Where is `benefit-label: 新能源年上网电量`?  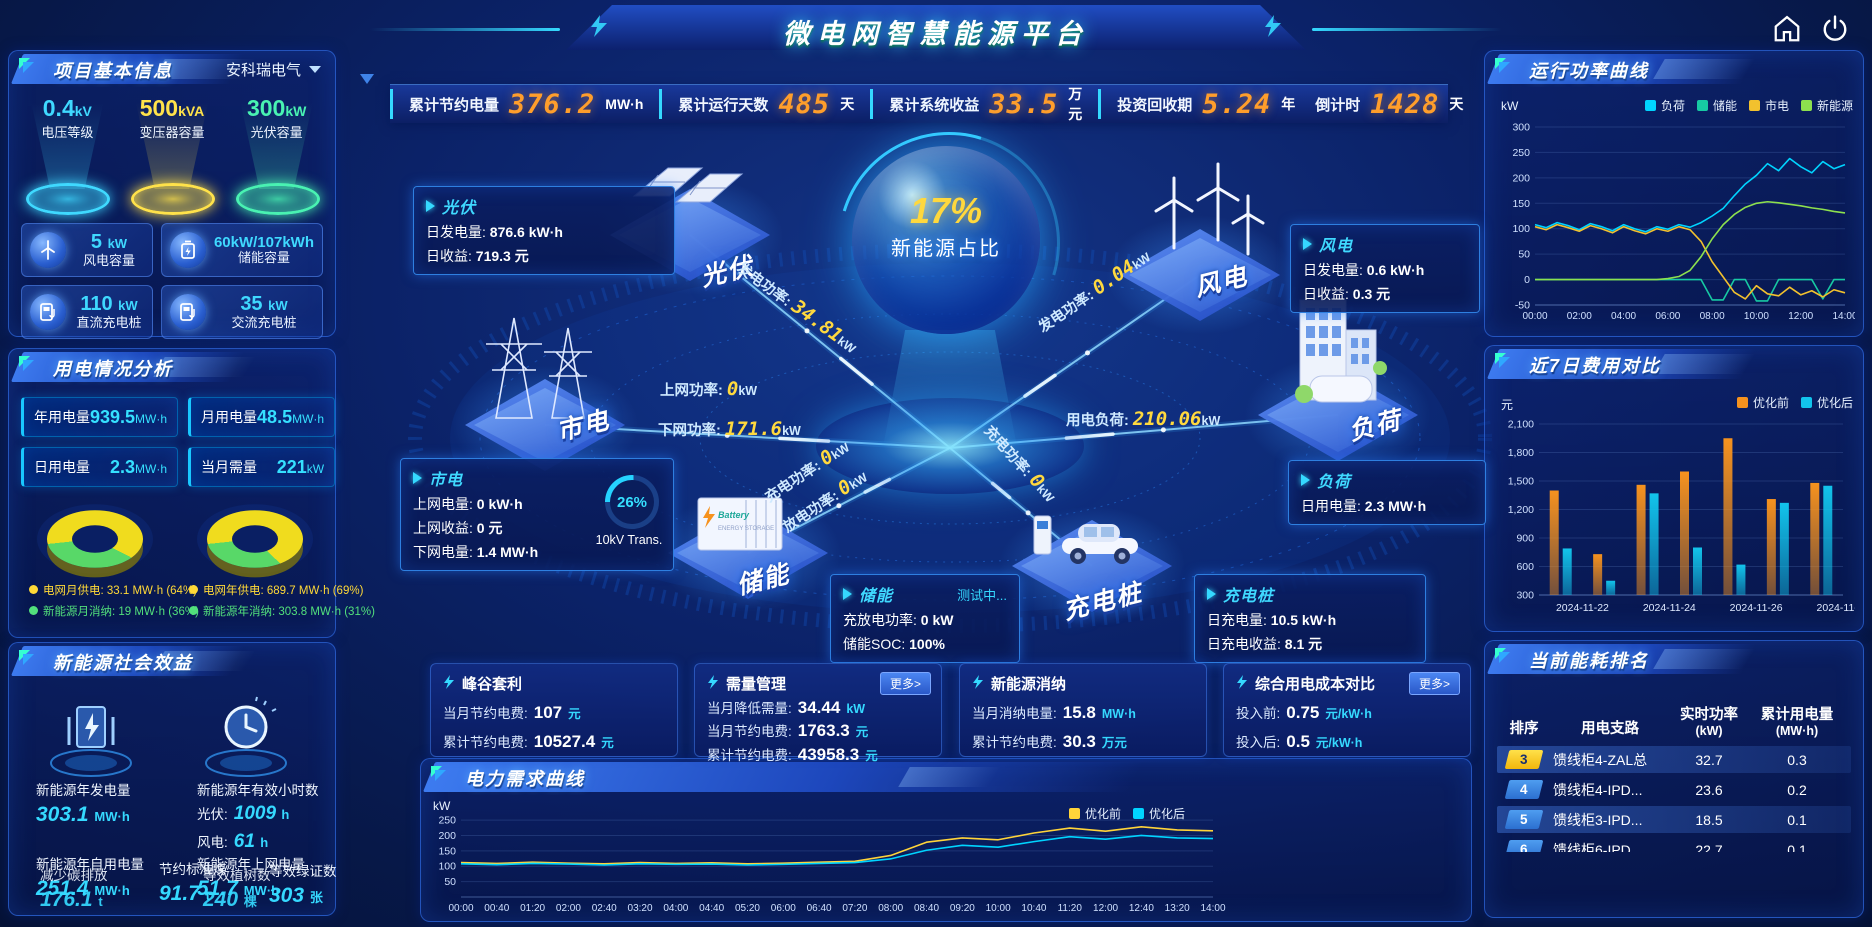 benefit-label: 新能源年上网电量 is located at coordinates (251, 864).